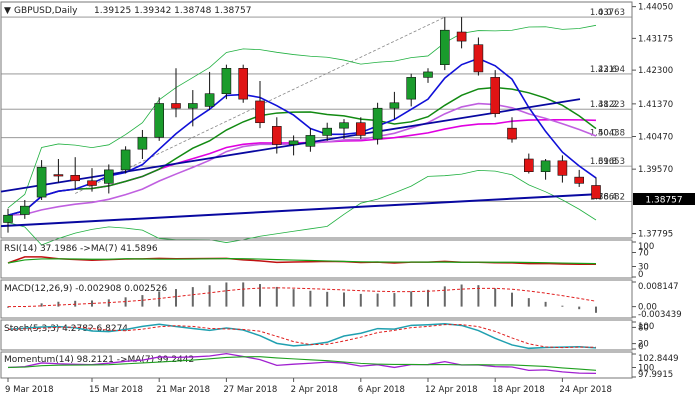 The width and height of the screenshot is (700, 400). I want to click on fib-label: 23.6, so click(607, 70).